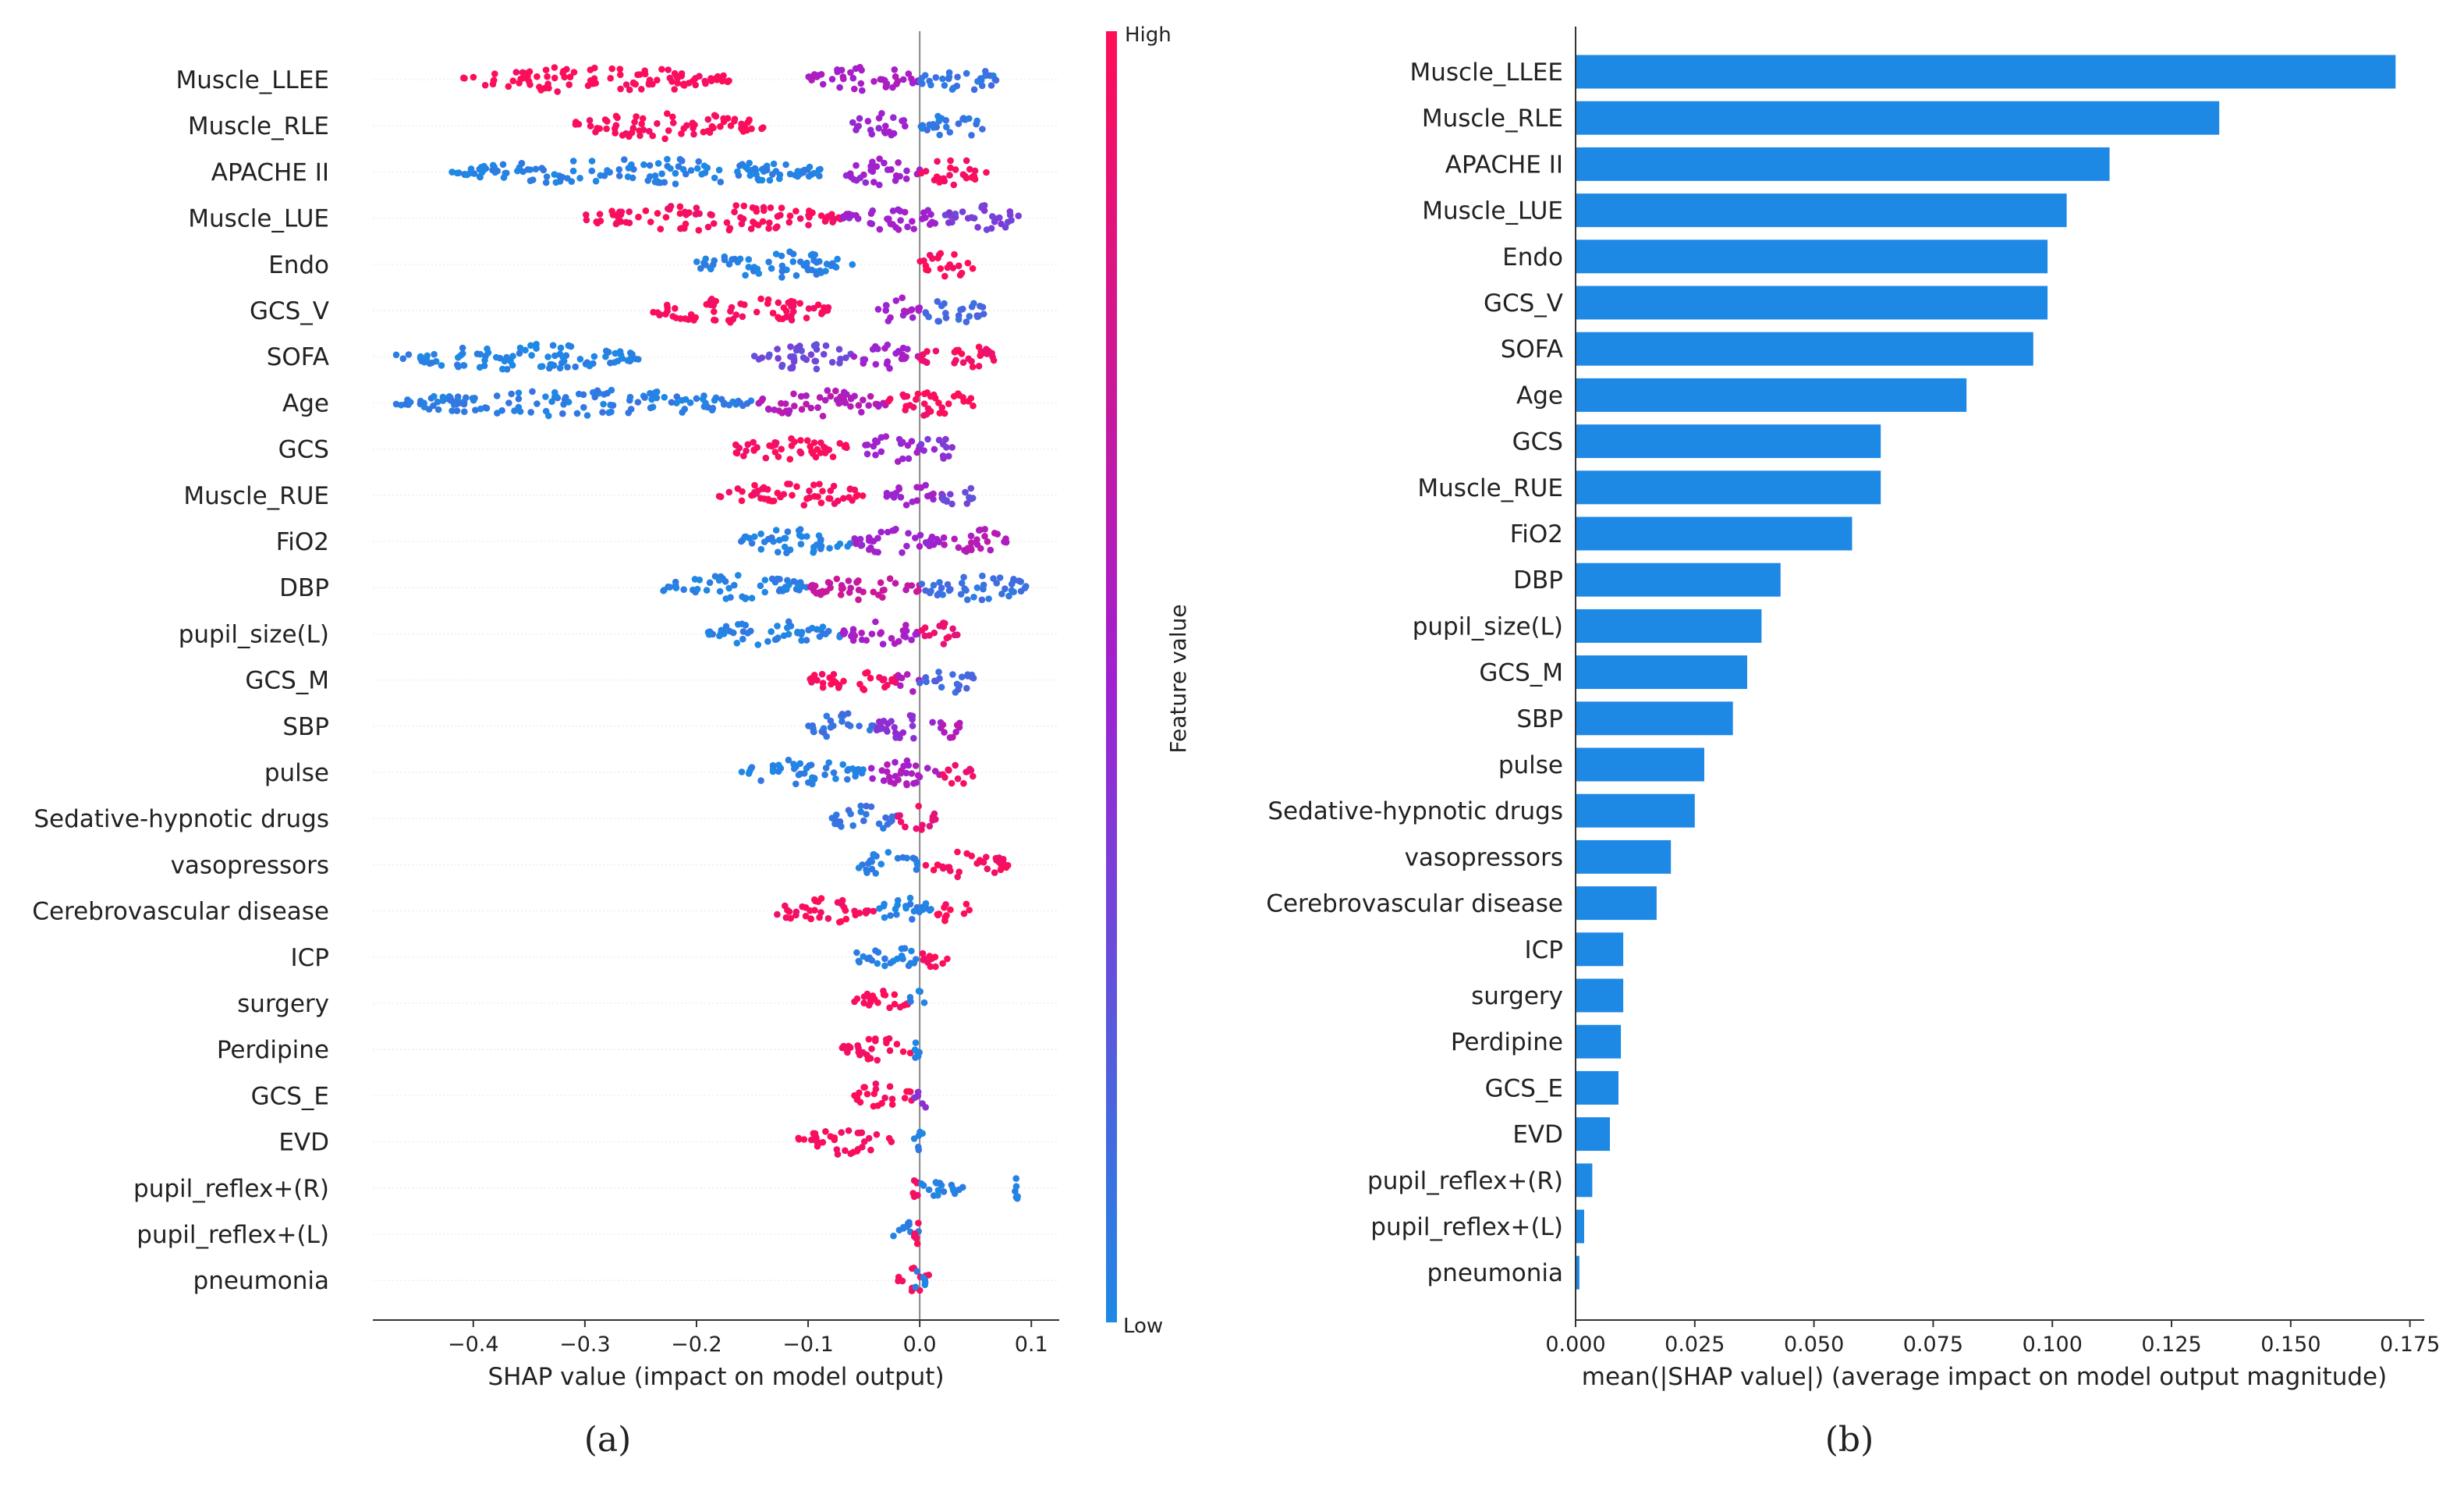 This screenshot has height=1487, width=2464. What do you see at coordinates (1593, 1134) in the screenshot?
I see `bar` at bounding box center [1593, 1134].